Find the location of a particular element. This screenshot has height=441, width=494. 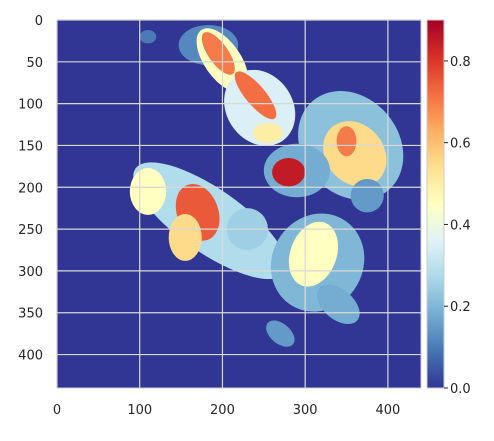

y-tick-label: 400 is located at coordinates (30, 356).